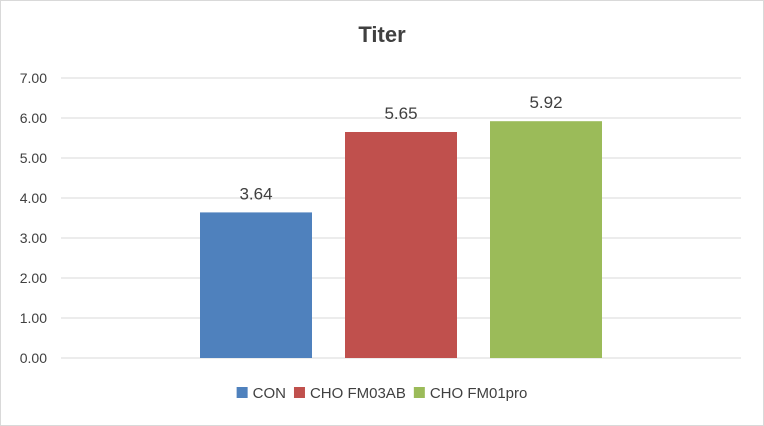  Describe the element at coordinates (401, 245) in the screenshot. I see `bar-cho-fm03ab` at that location.